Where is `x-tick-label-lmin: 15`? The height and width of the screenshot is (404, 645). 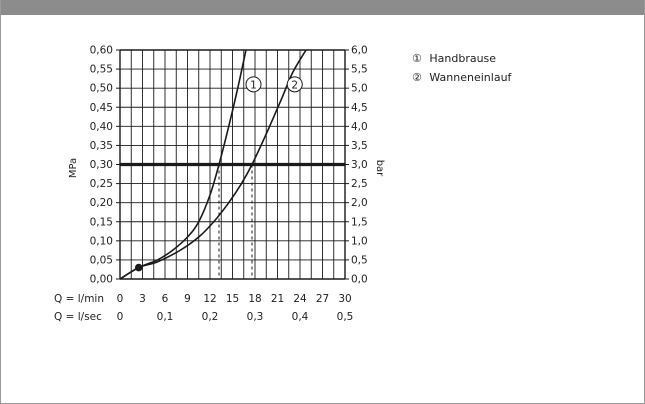 x-tick-label-lmin: 15 is located at coordinates (232, 299).